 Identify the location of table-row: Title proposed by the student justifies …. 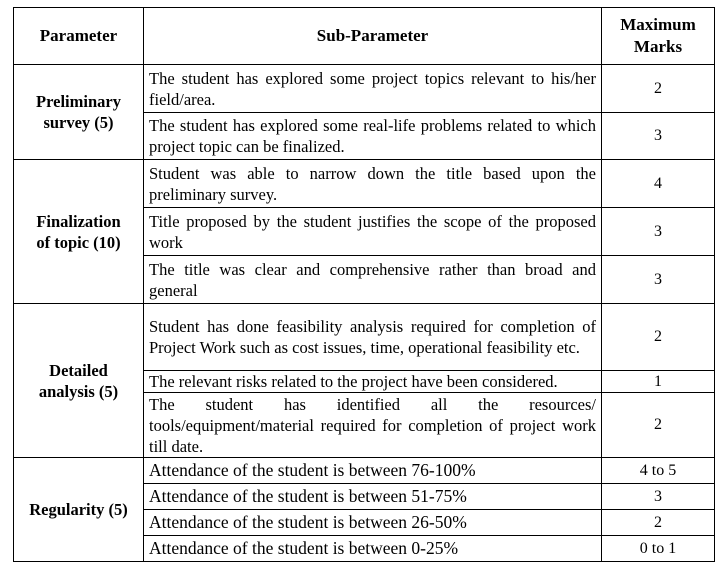
(364, 231).